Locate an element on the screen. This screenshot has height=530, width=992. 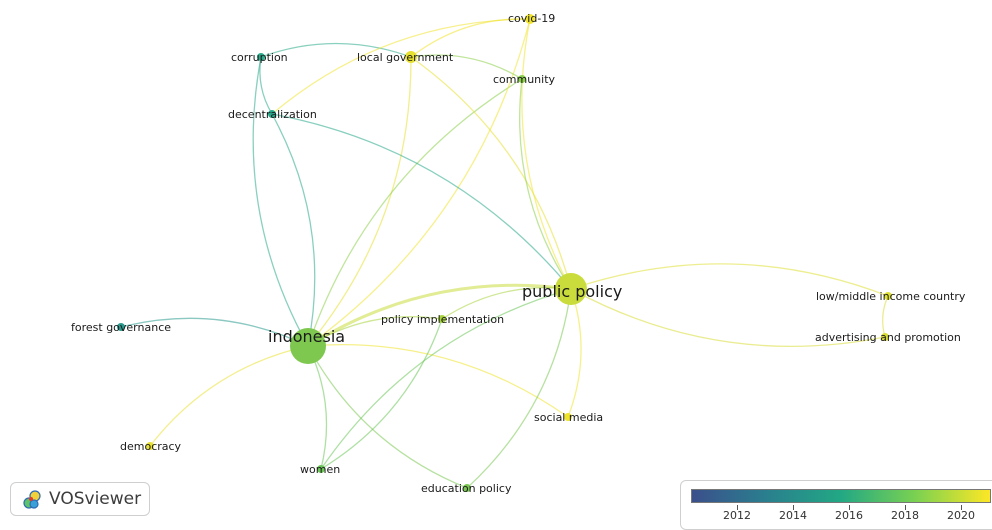
edge-indonesia-public_policy is located at coordinates (439, 315).